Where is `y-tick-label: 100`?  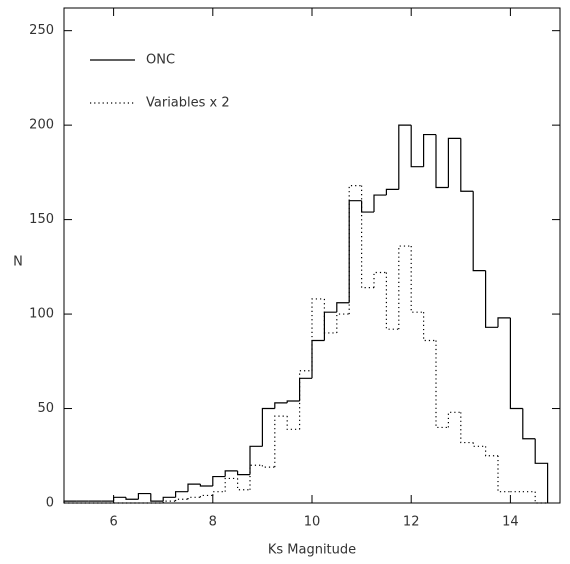
y-tick-label: 100 is located at coordinates (41, 314).